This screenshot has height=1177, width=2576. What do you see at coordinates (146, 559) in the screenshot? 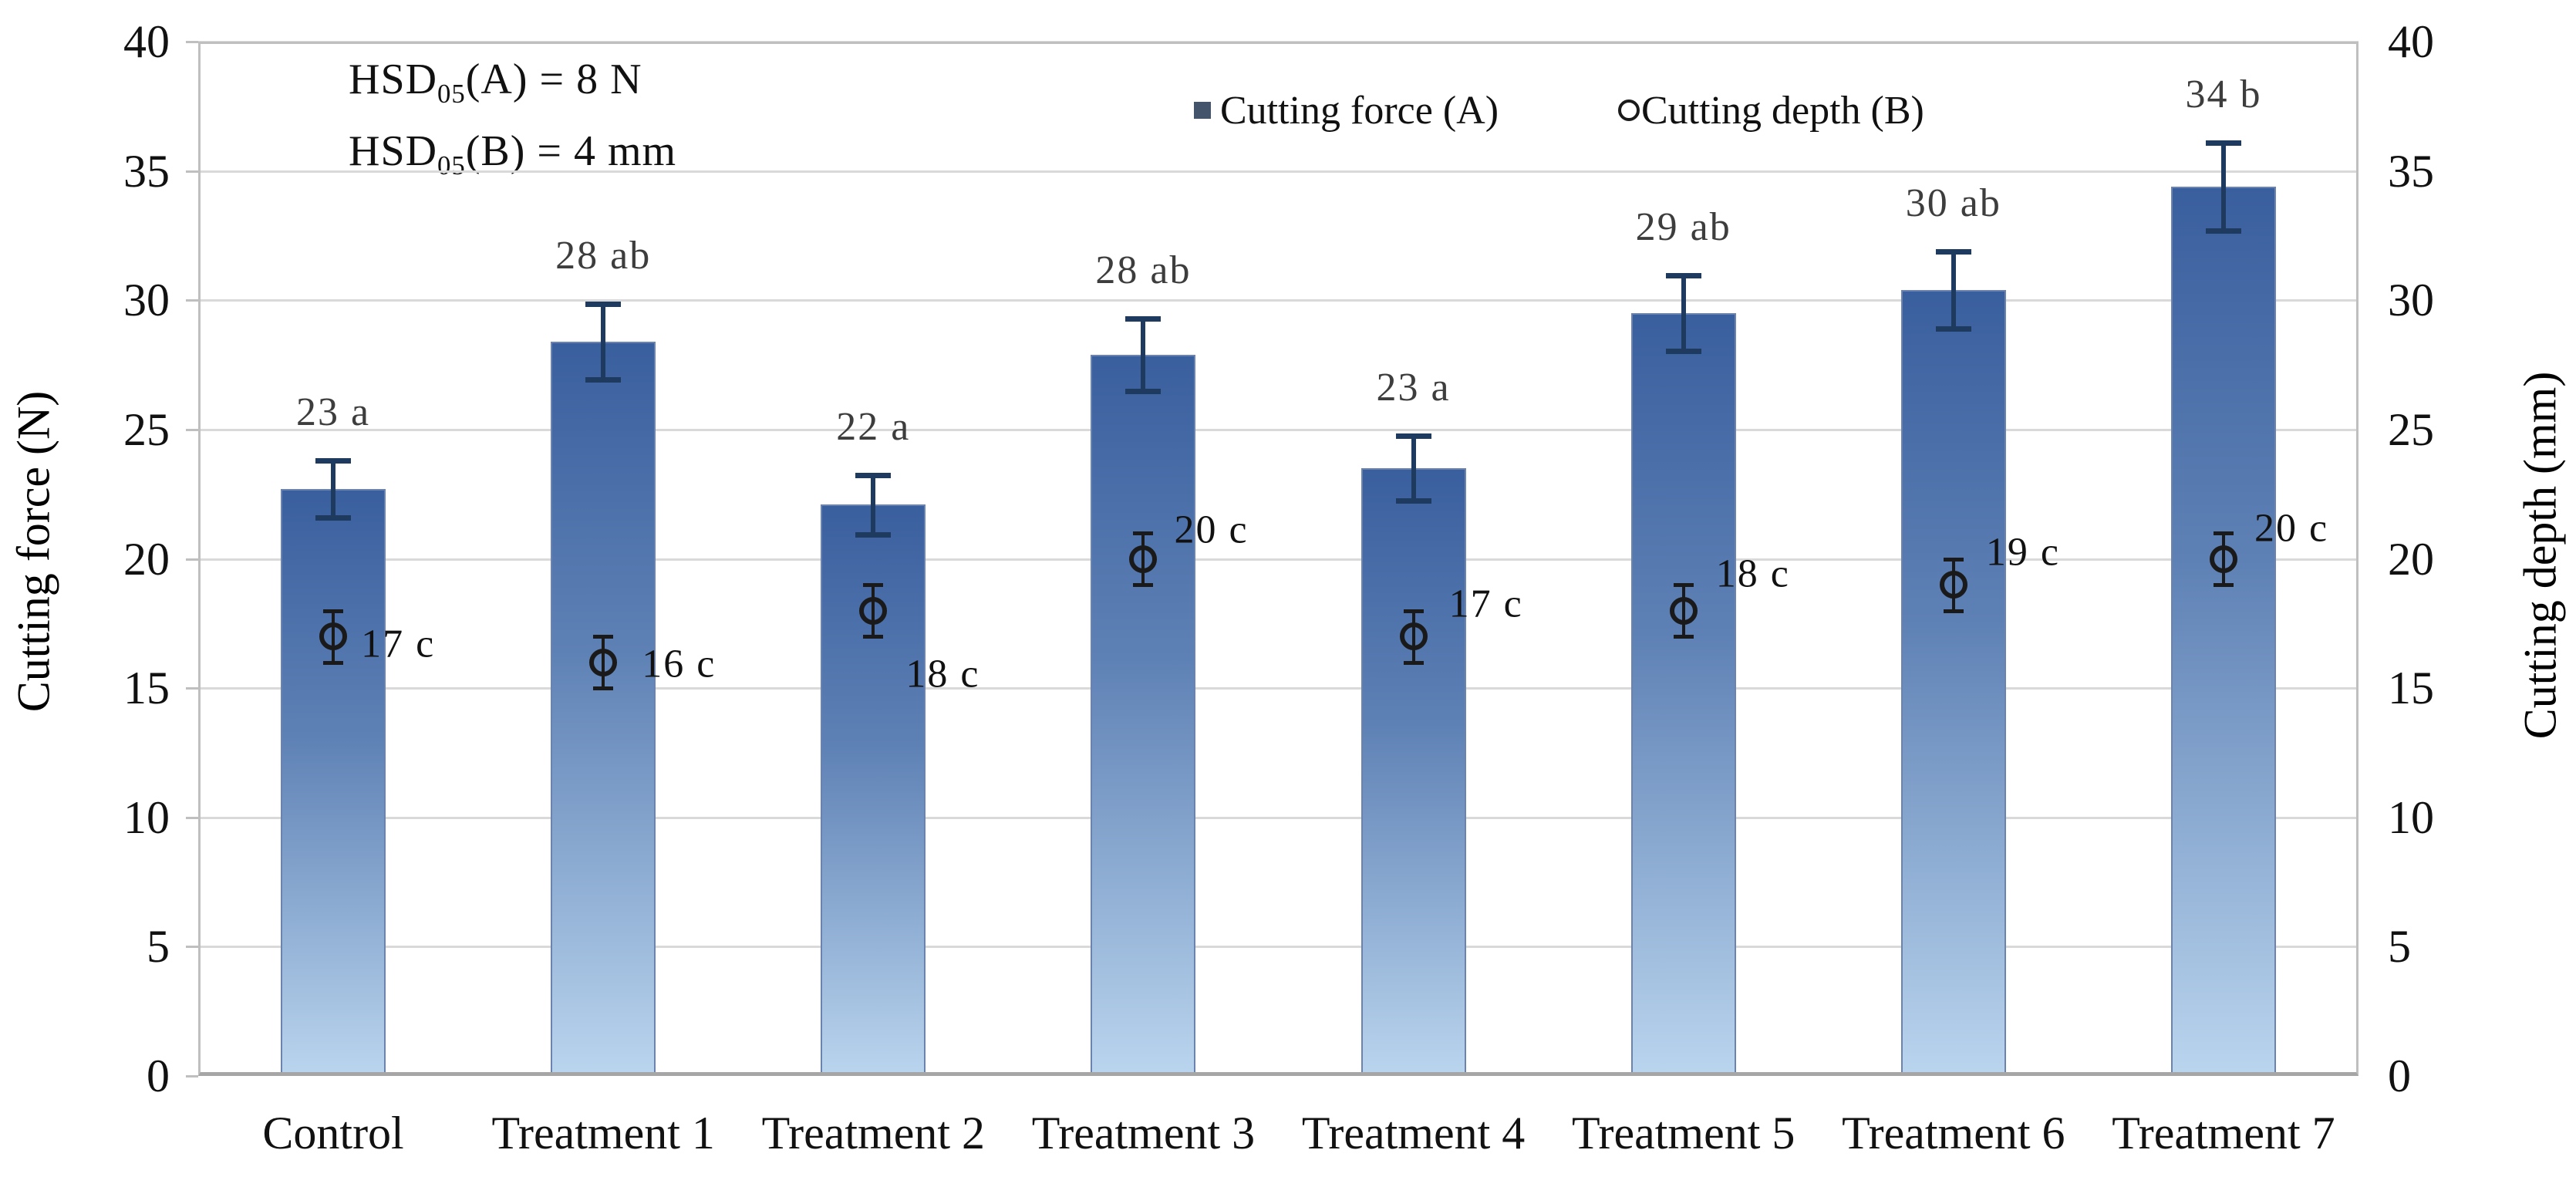
I see `left-y-tick-label: 20` at bounding box center [146, 559].